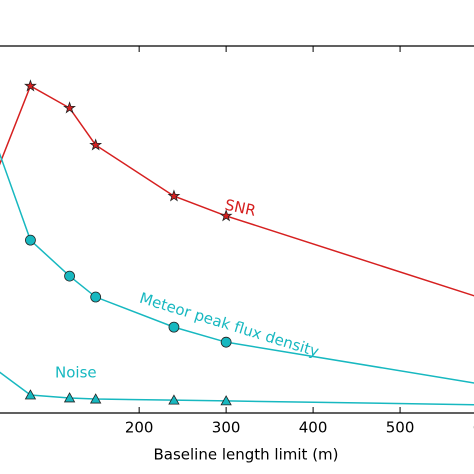 The image size is (474, 474). I want to click on series-label: Meteor peak flux density, so click(230, 325).